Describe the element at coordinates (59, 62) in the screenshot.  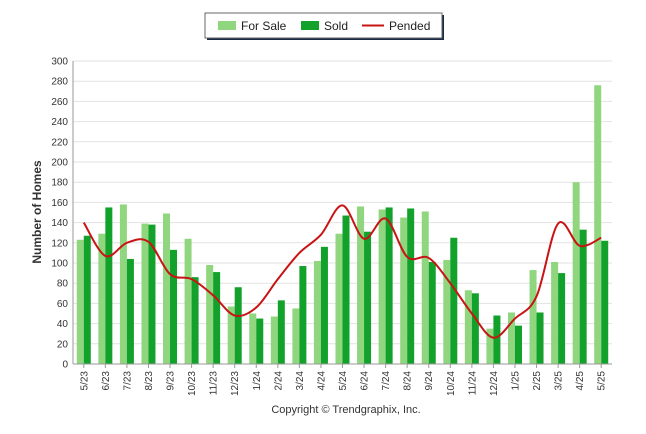
I see `y-tick-label: 300` at that location.